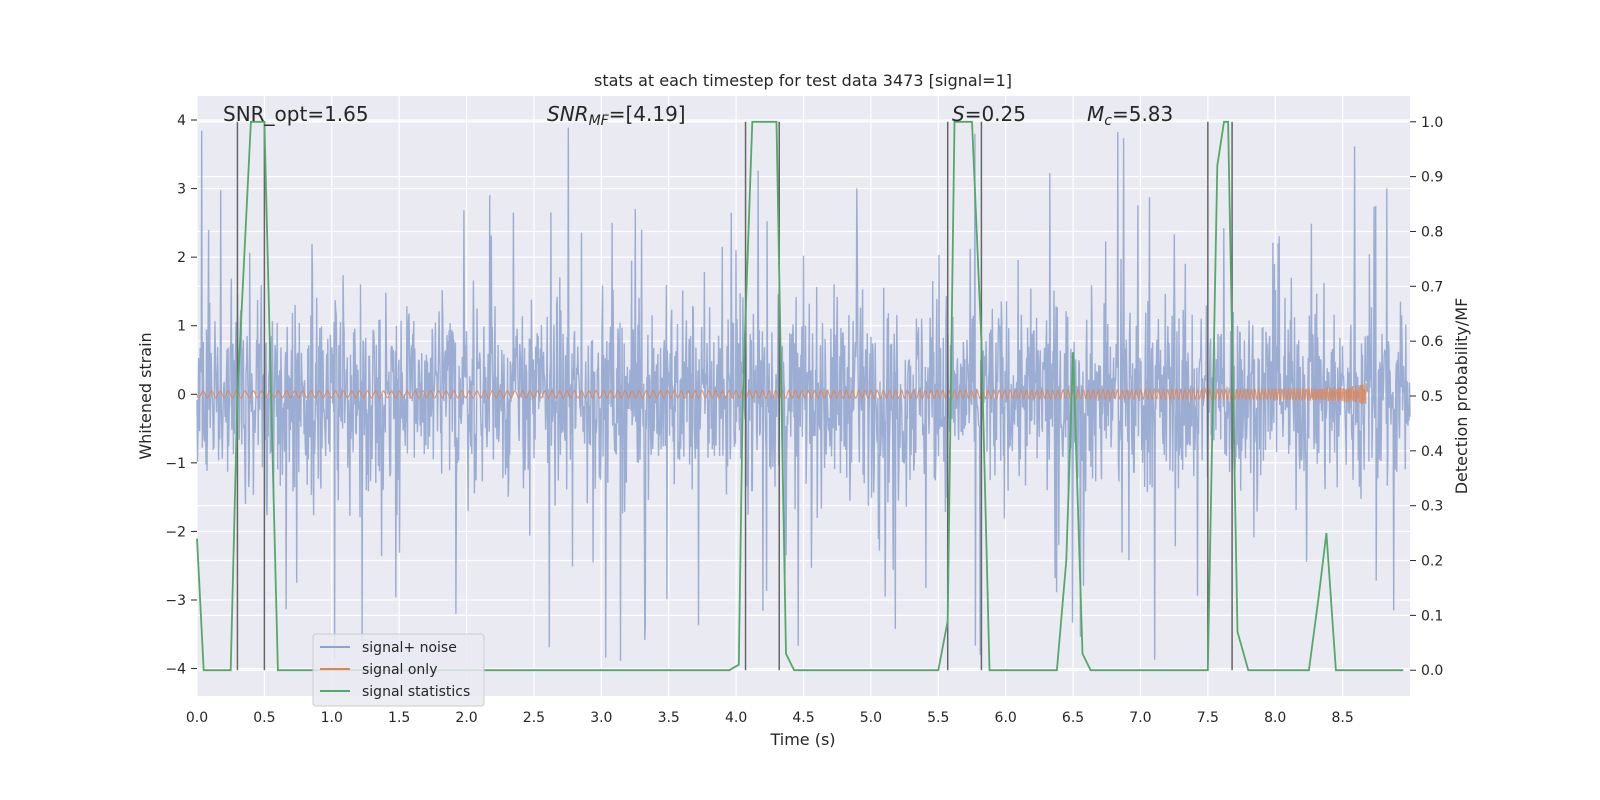 This screenshot has width=1600, height=800. Describe the element at coordinates (466, 718) in the screenshot. I see `x-tick-label: 2.0` at that location.